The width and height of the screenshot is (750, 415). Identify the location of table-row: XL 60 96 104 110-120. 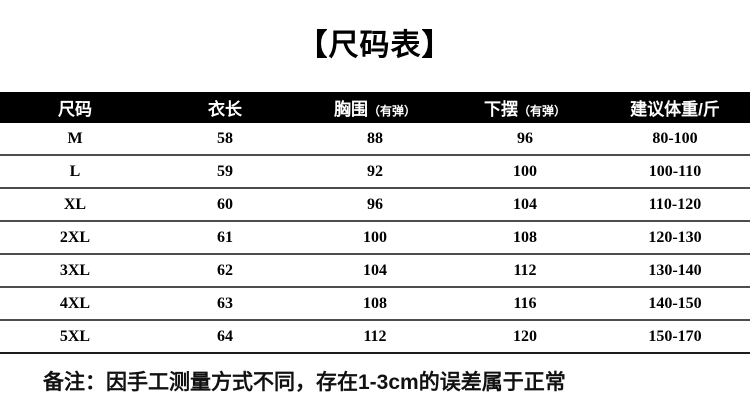
(375, 205).